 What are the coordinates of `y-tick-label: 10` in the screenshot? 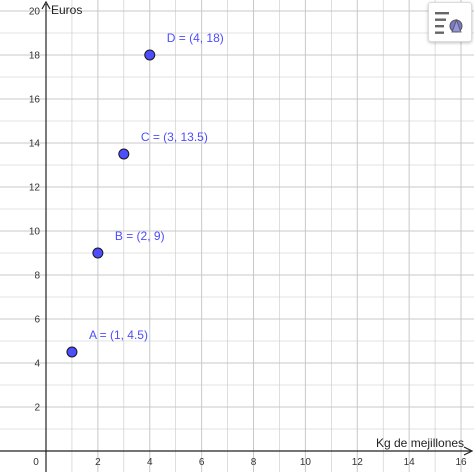 It's located at (35, 232).